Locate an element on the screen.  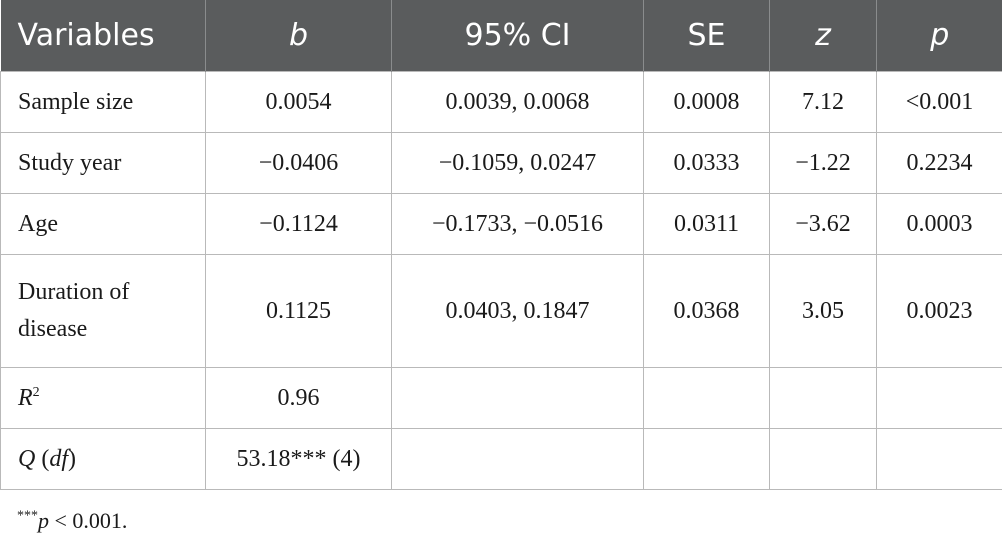
cell-z: −3.62 is located at coordinates (823, 224).